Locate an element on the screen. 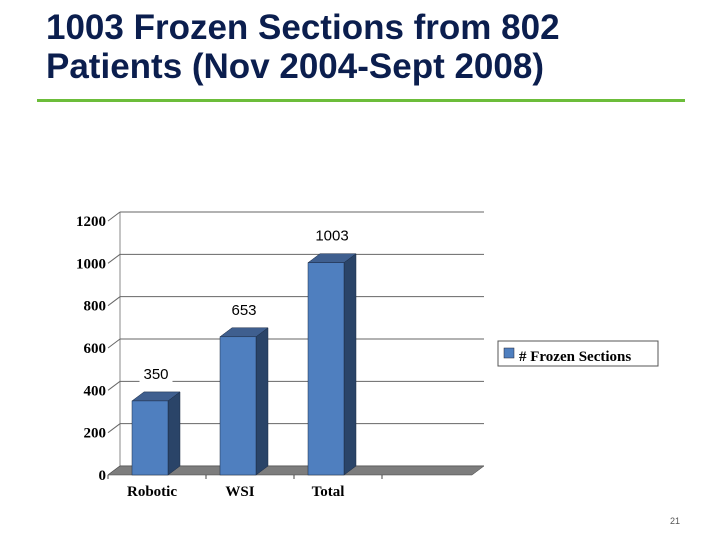 Image resolution: width=720 pixels, height=540 pixels. y-tick-label: 400 is located at coordinates (95, 391).